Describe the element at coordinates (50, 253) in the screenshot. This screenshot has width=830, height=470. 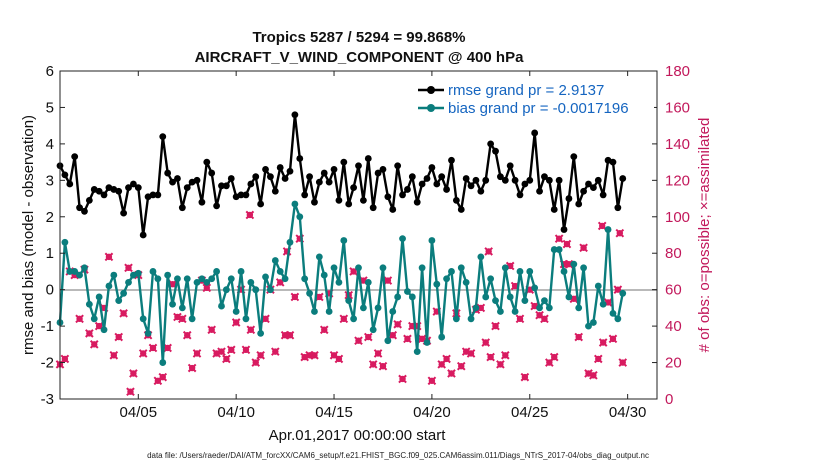
I see `left-tick-label: 1` at that location.